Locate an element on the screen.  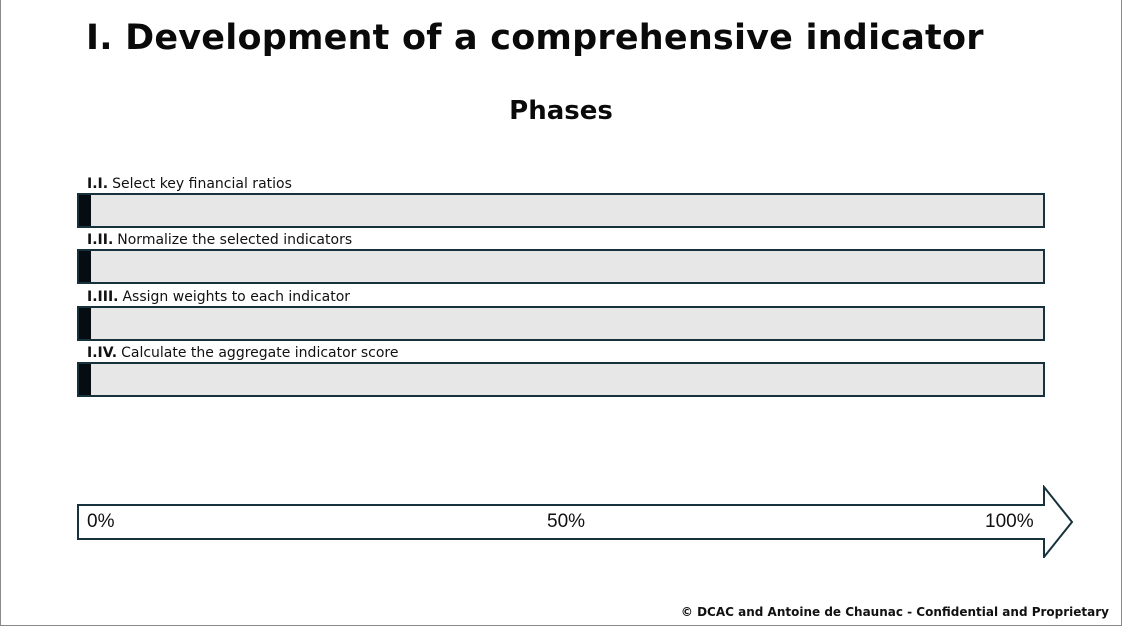
scale-arrow-shape is located at coordinates (575, 521).